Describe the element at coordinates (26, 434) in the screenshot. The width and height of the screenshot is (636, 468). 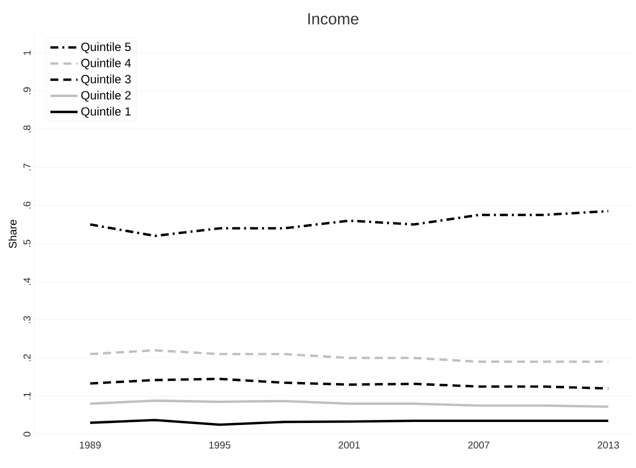
I see `y-tick-label: 0` at that location.